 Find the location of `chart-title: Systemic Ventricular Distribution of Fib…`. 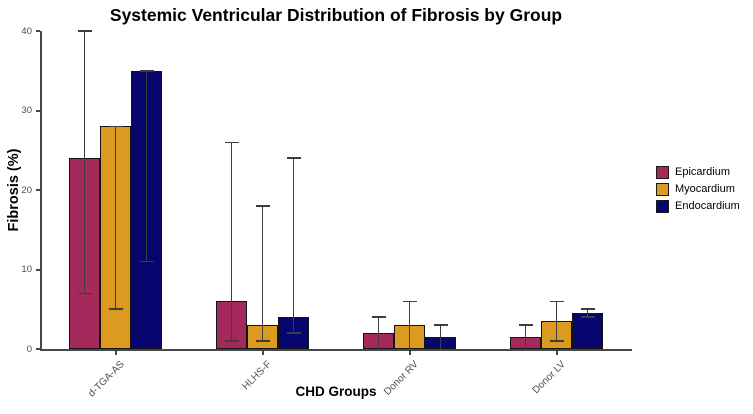

chart-title: Systemic Ventricular Distribution of Fib… is located at coordinates (336, 15).